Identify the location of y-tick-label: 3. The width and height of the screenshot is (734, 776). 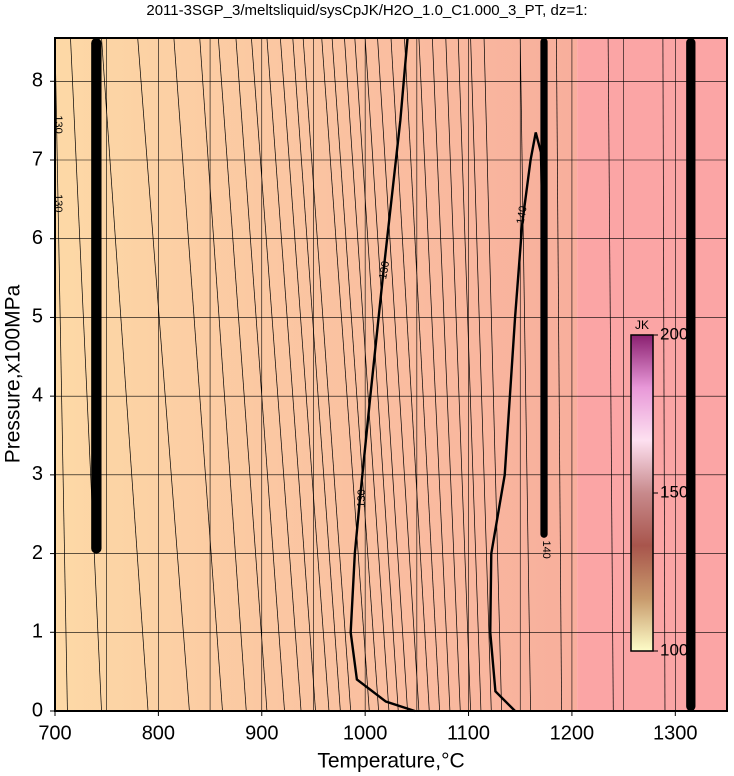
(37, 474).